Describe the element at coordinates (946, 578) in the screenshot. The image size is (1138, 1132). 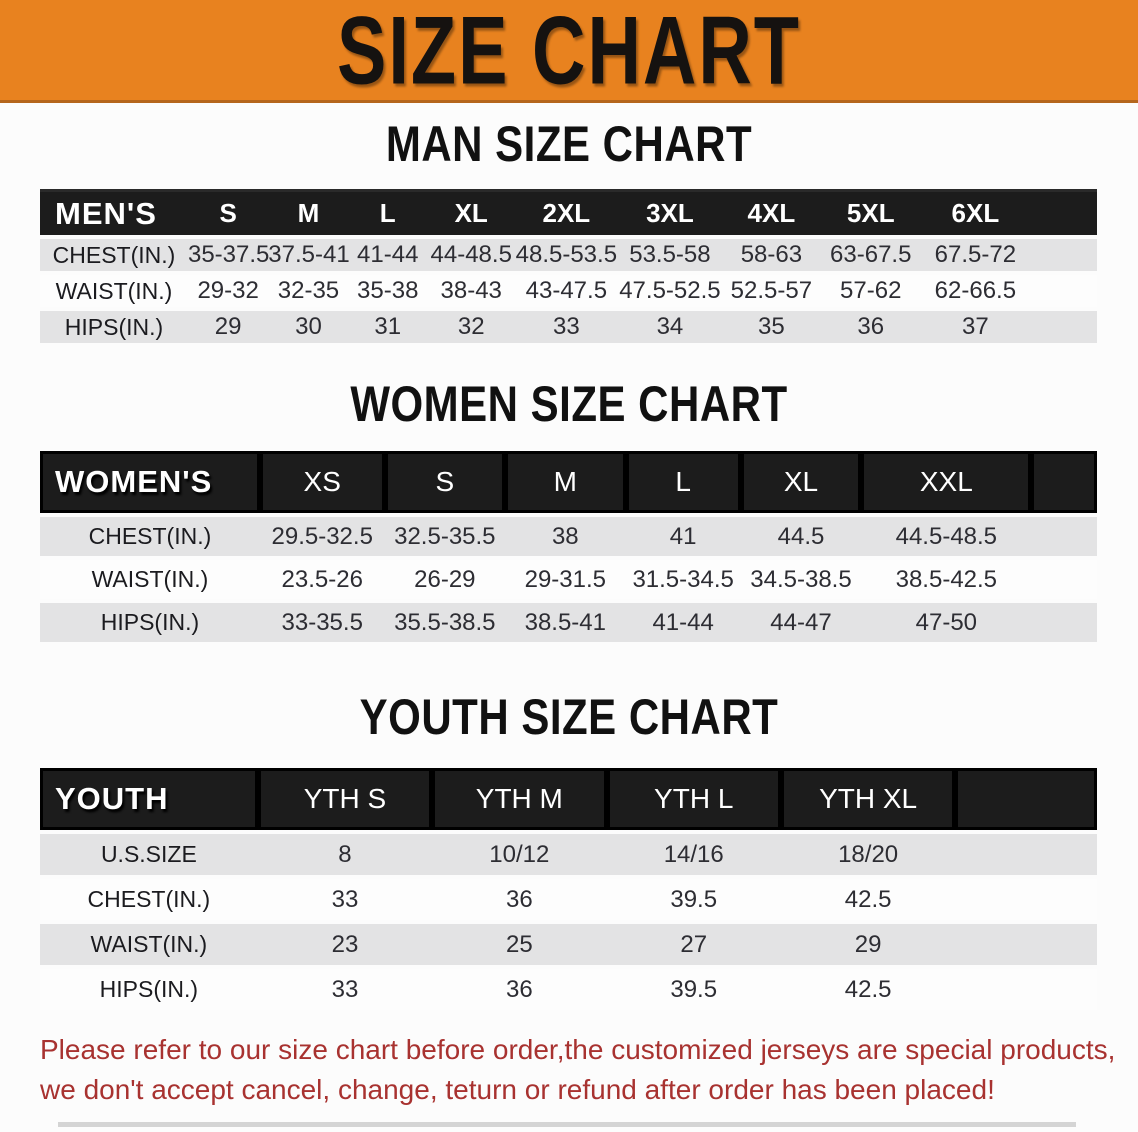
I see `size-value: 38.5-42.5` at that location.